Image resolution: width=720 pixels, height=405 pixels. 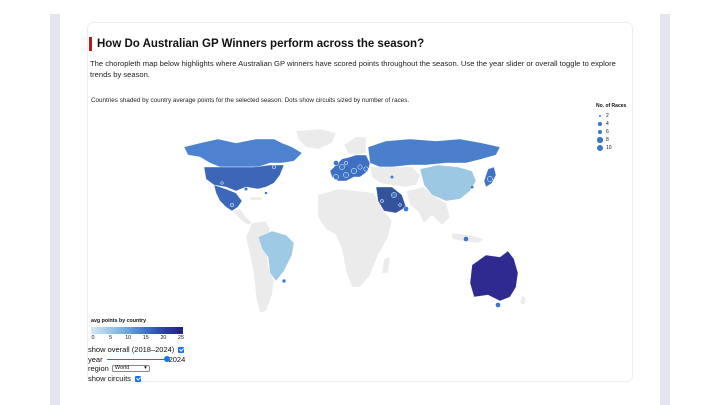 I want to click on avg-points-tick-label: 15, so click(x=145, y=338).